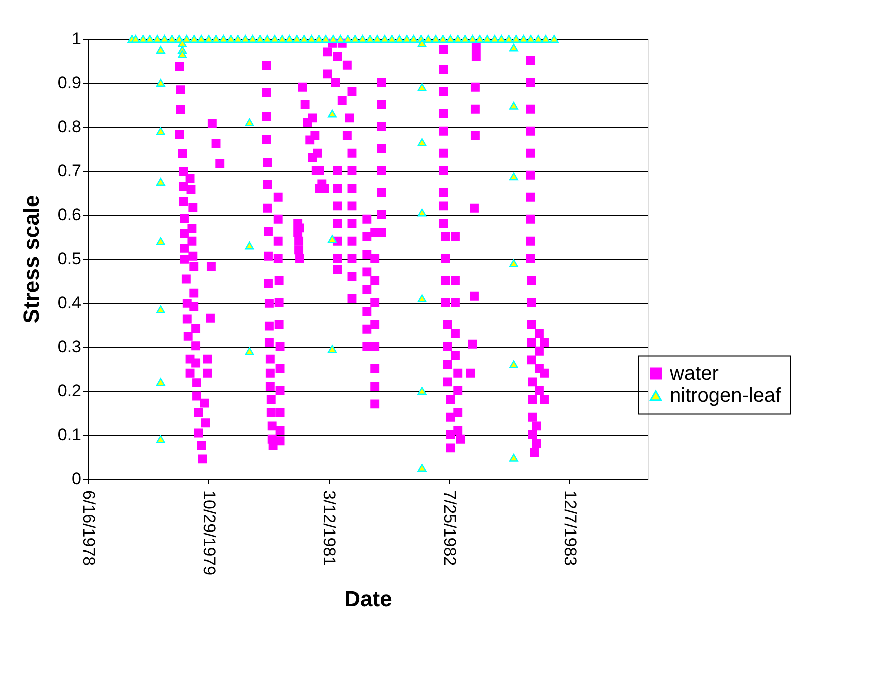  Describe the element at coordinates (89, 528) in the screenshot. I see `x-tick-label: 6/16/1978` at that location.